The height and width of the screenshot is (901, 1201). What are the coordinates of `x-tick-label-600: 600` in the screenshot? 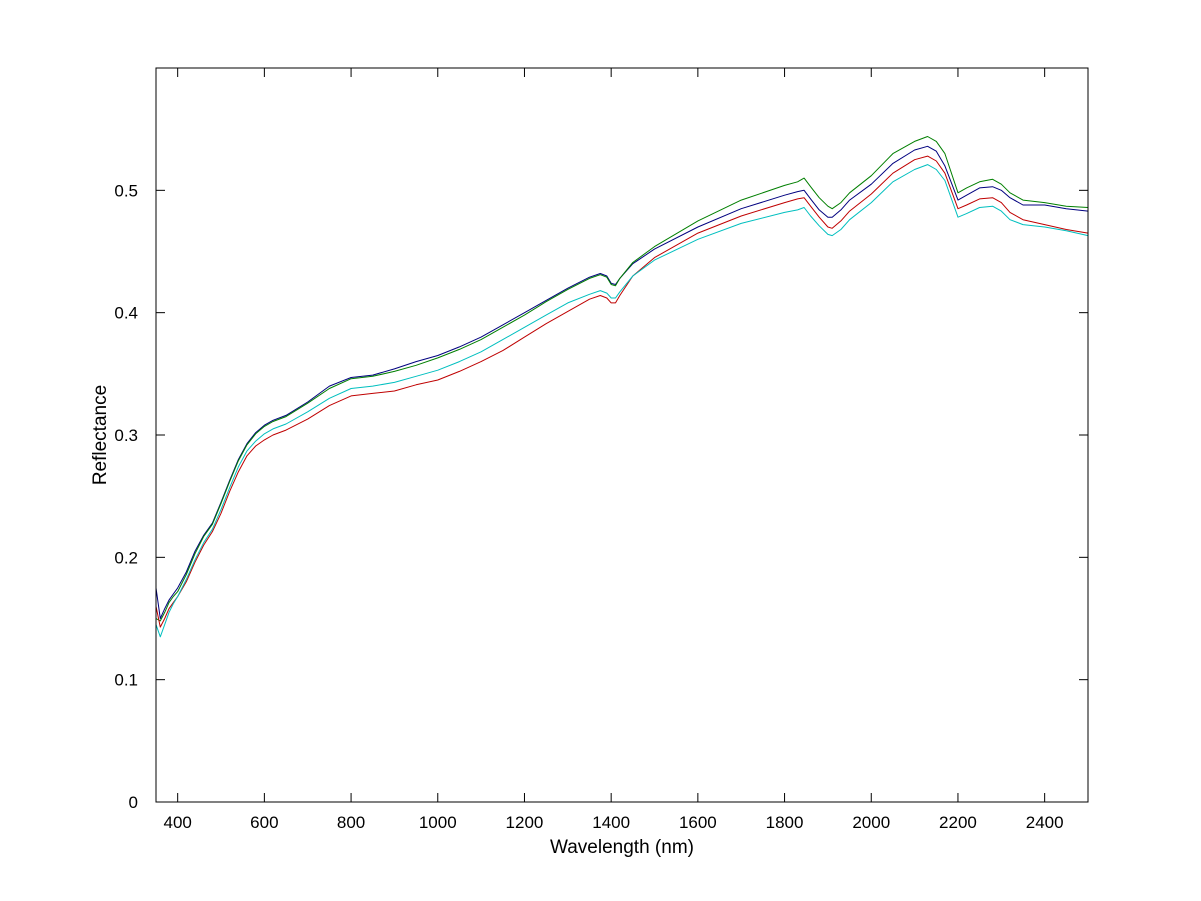 It's located at (264, 822).